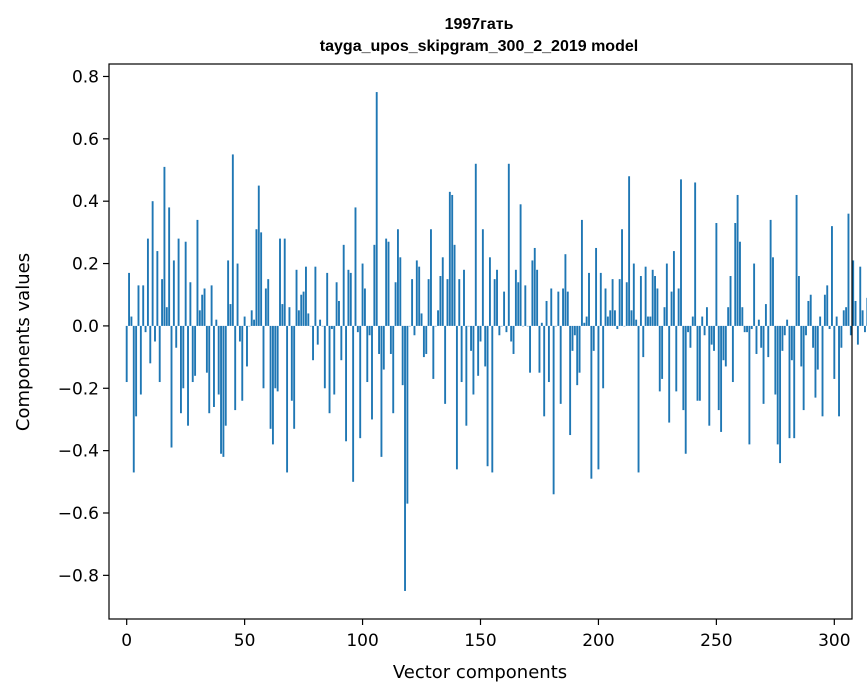 This screenshot has width=867, height=696. Describe the element at coordinates (126, 641) in the screenshot. I see `x-tick-label: 0` at that location.